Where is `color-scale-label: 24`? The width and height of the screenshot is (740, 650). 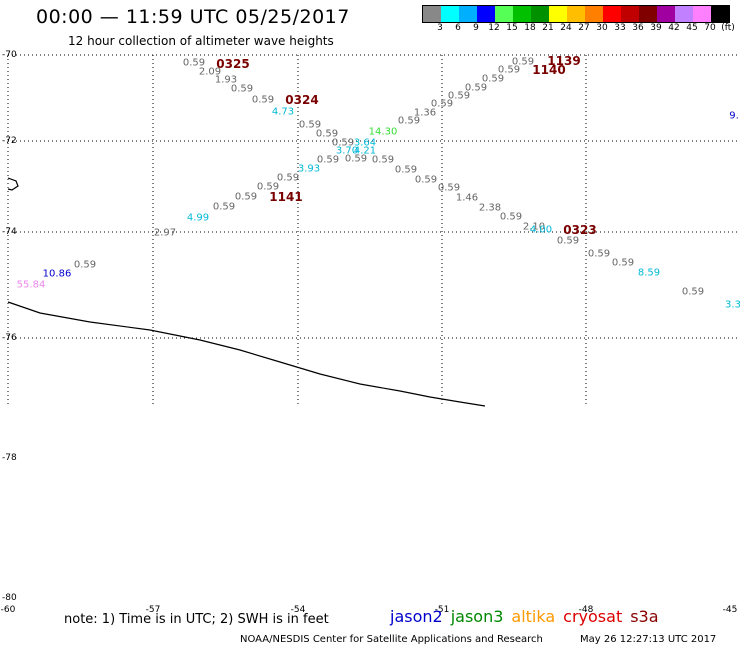
color-scale-label: 24 is located at coordinates (566, 28).